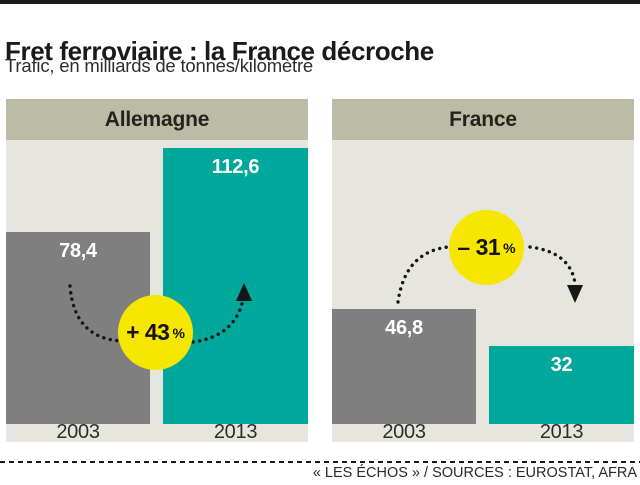 The width and height of the screenshot is (640, 485). What do you see at coordinates (235, 167) in the screenshot?
I see `bar-value-label: 112,6` at bounding box center [235, 167].